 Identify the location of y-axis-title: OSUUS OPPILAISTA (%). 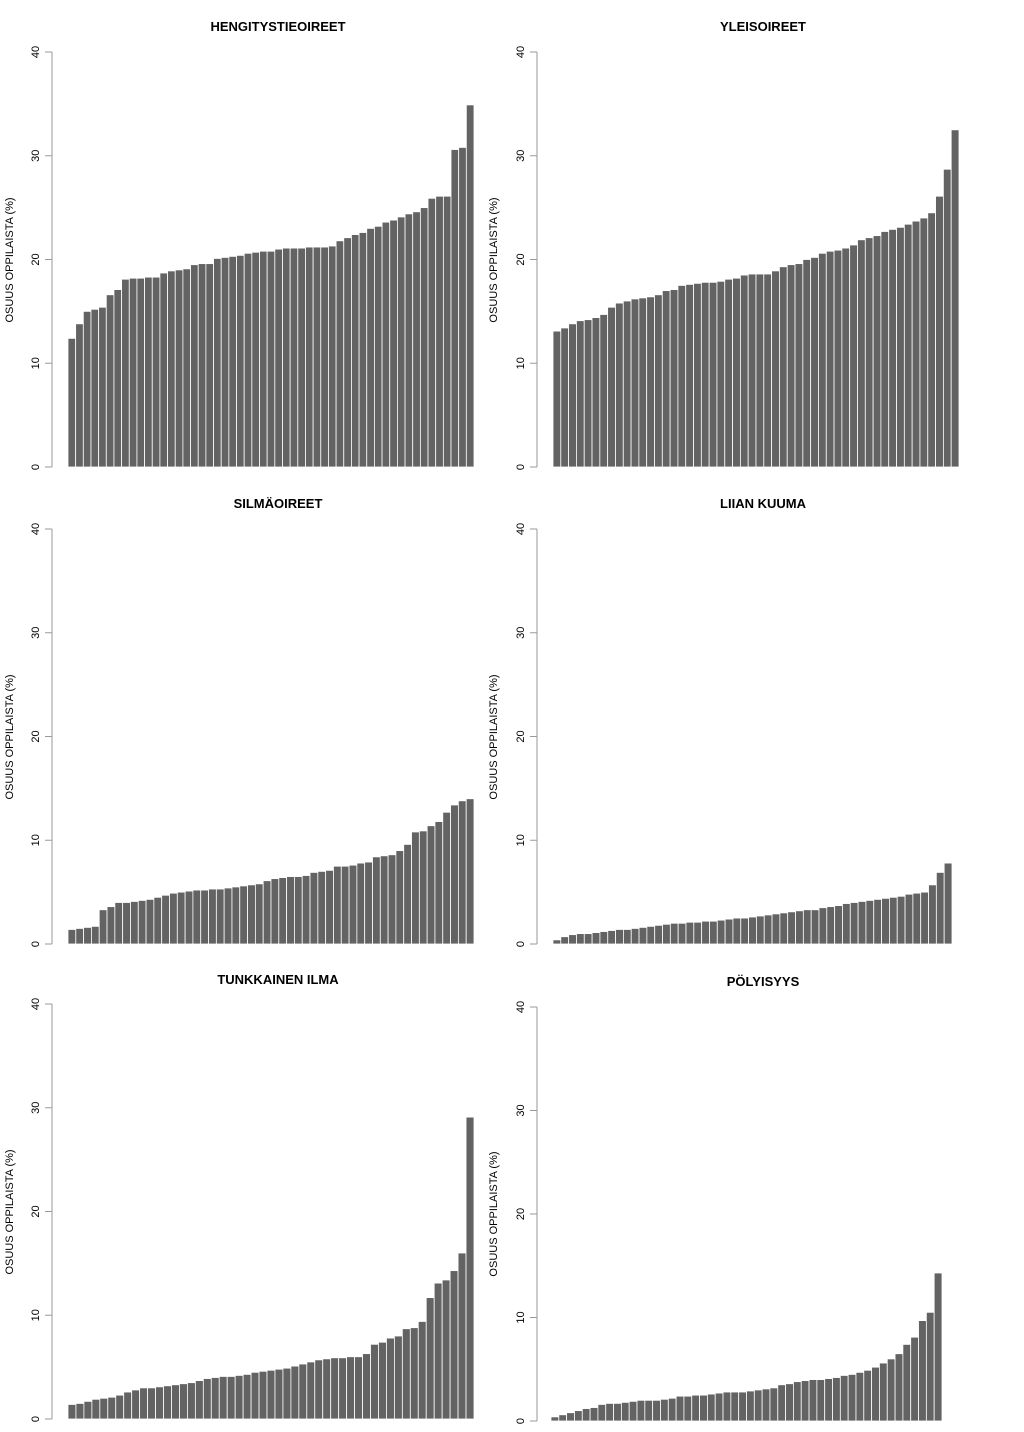
(494, 736).